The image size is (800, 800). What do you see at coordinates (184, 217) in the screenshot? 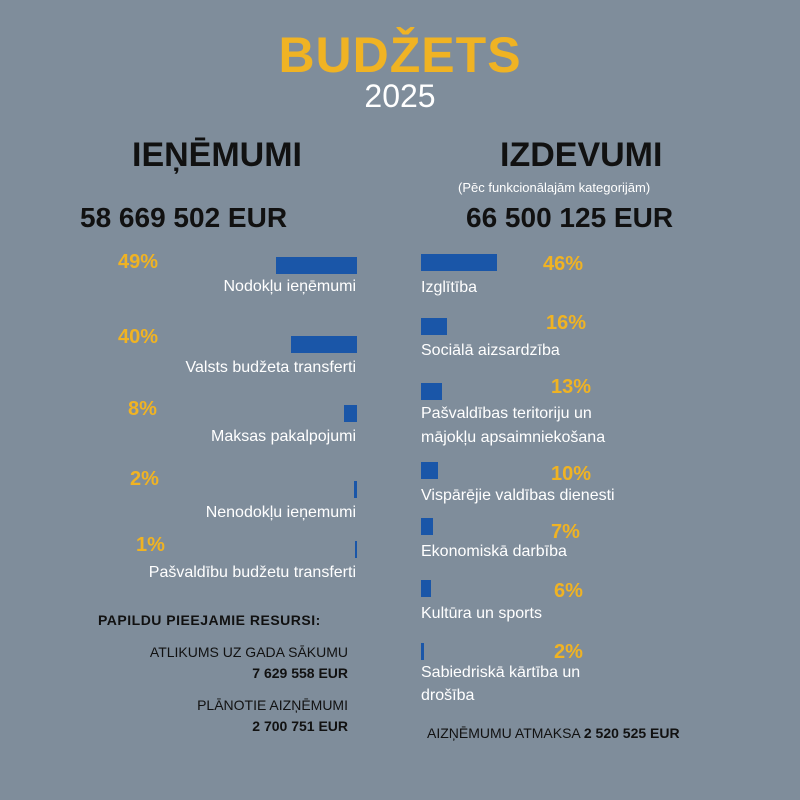
I see `revenue-total: 58 669 502 EUR` at bounding box center [184, 217].